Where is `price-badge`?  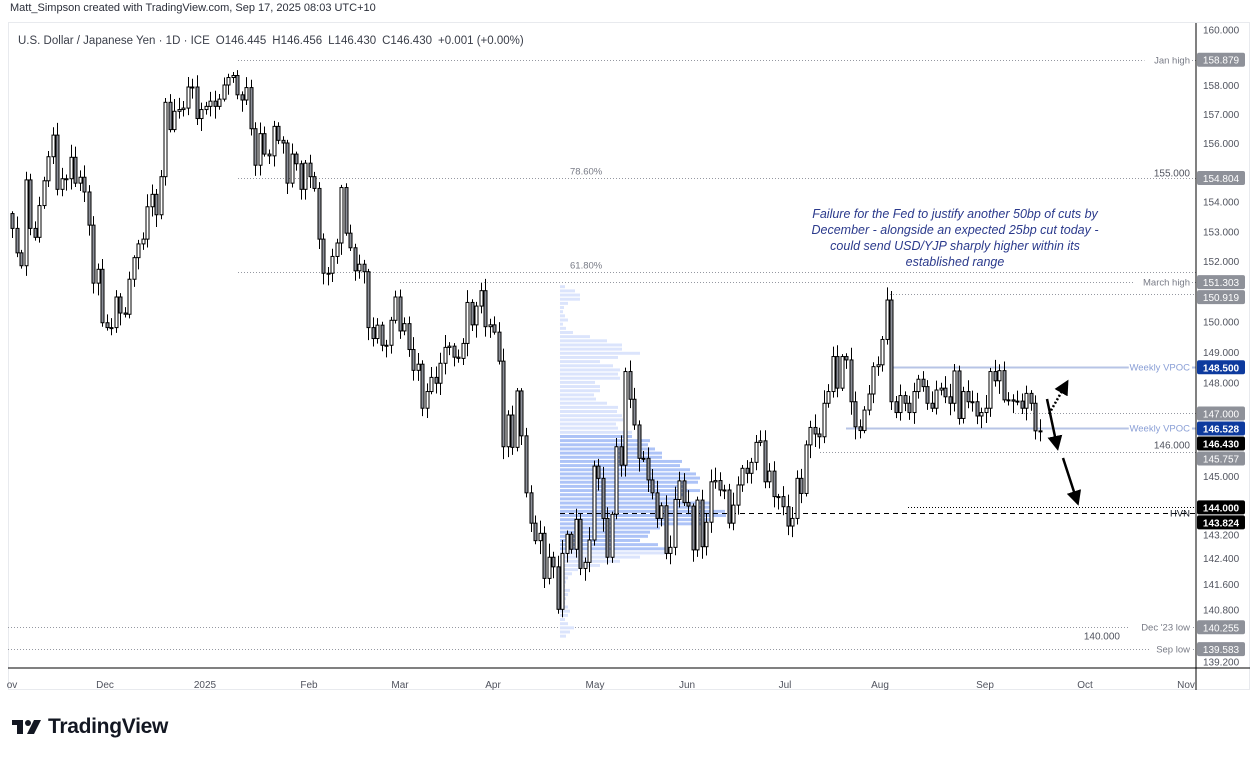 price-badge is located at coordinates (1221, 428).